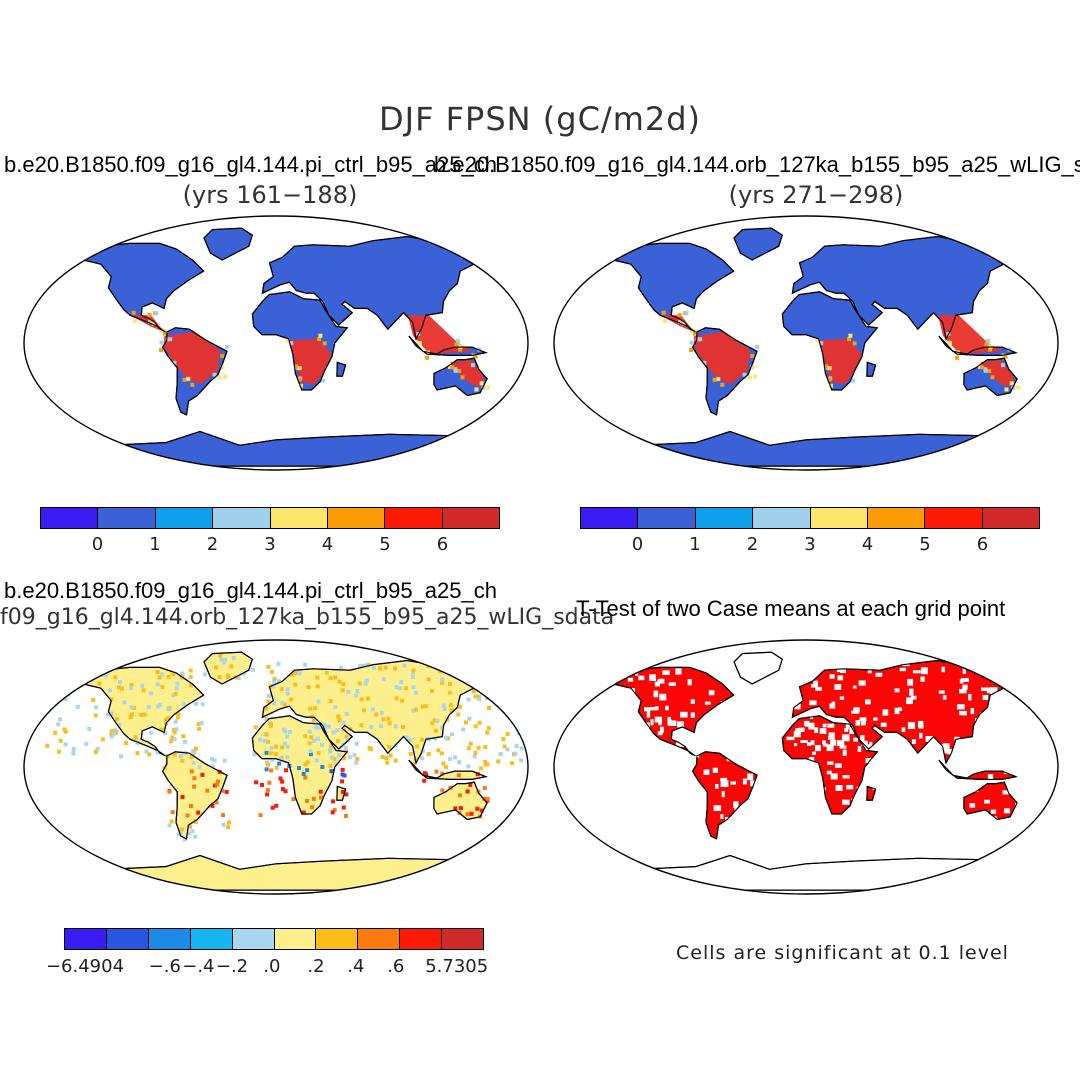 The width and height of the screenshot is (1080, 1080). Describe the element at coordinates (341, 369) in the screenshot. I see `coastline-madagascar` at that location.